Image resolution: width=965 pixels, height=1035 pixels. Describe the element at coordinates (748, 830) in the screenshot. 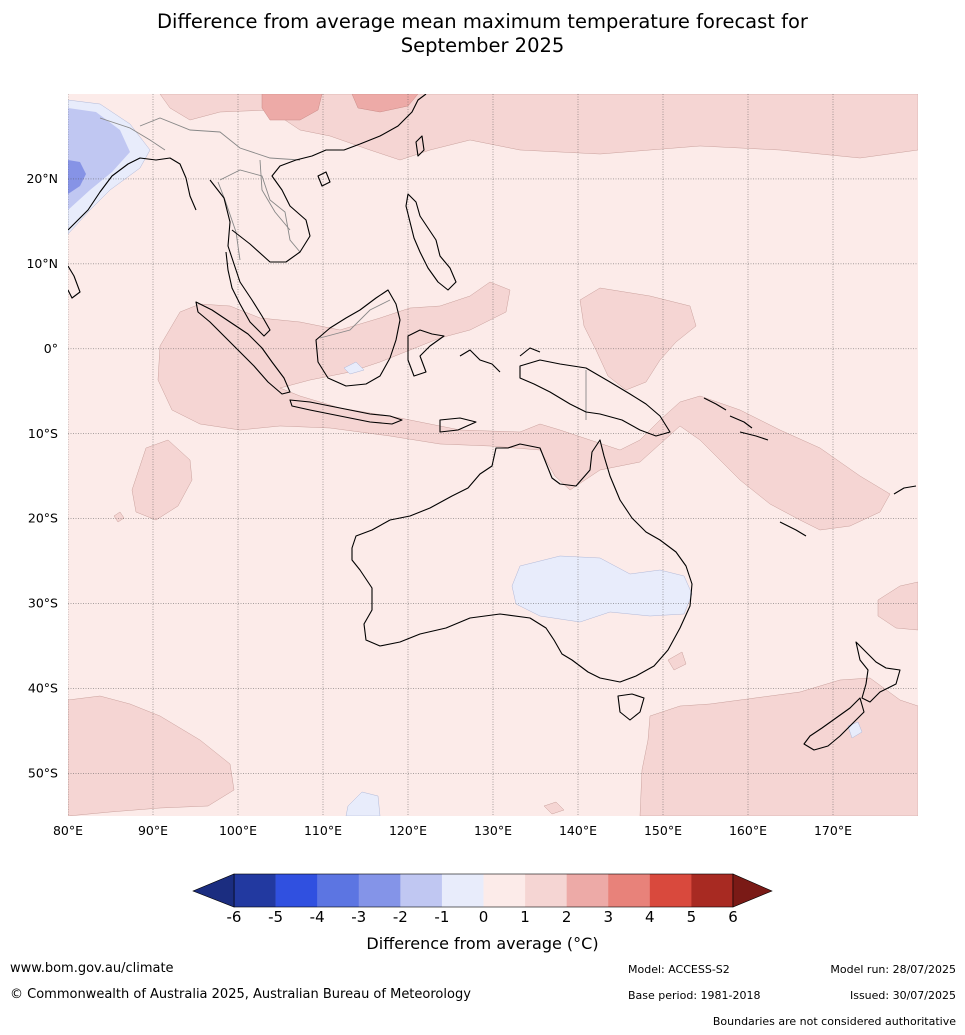

I see `longitude-label: 160°E` at that location.